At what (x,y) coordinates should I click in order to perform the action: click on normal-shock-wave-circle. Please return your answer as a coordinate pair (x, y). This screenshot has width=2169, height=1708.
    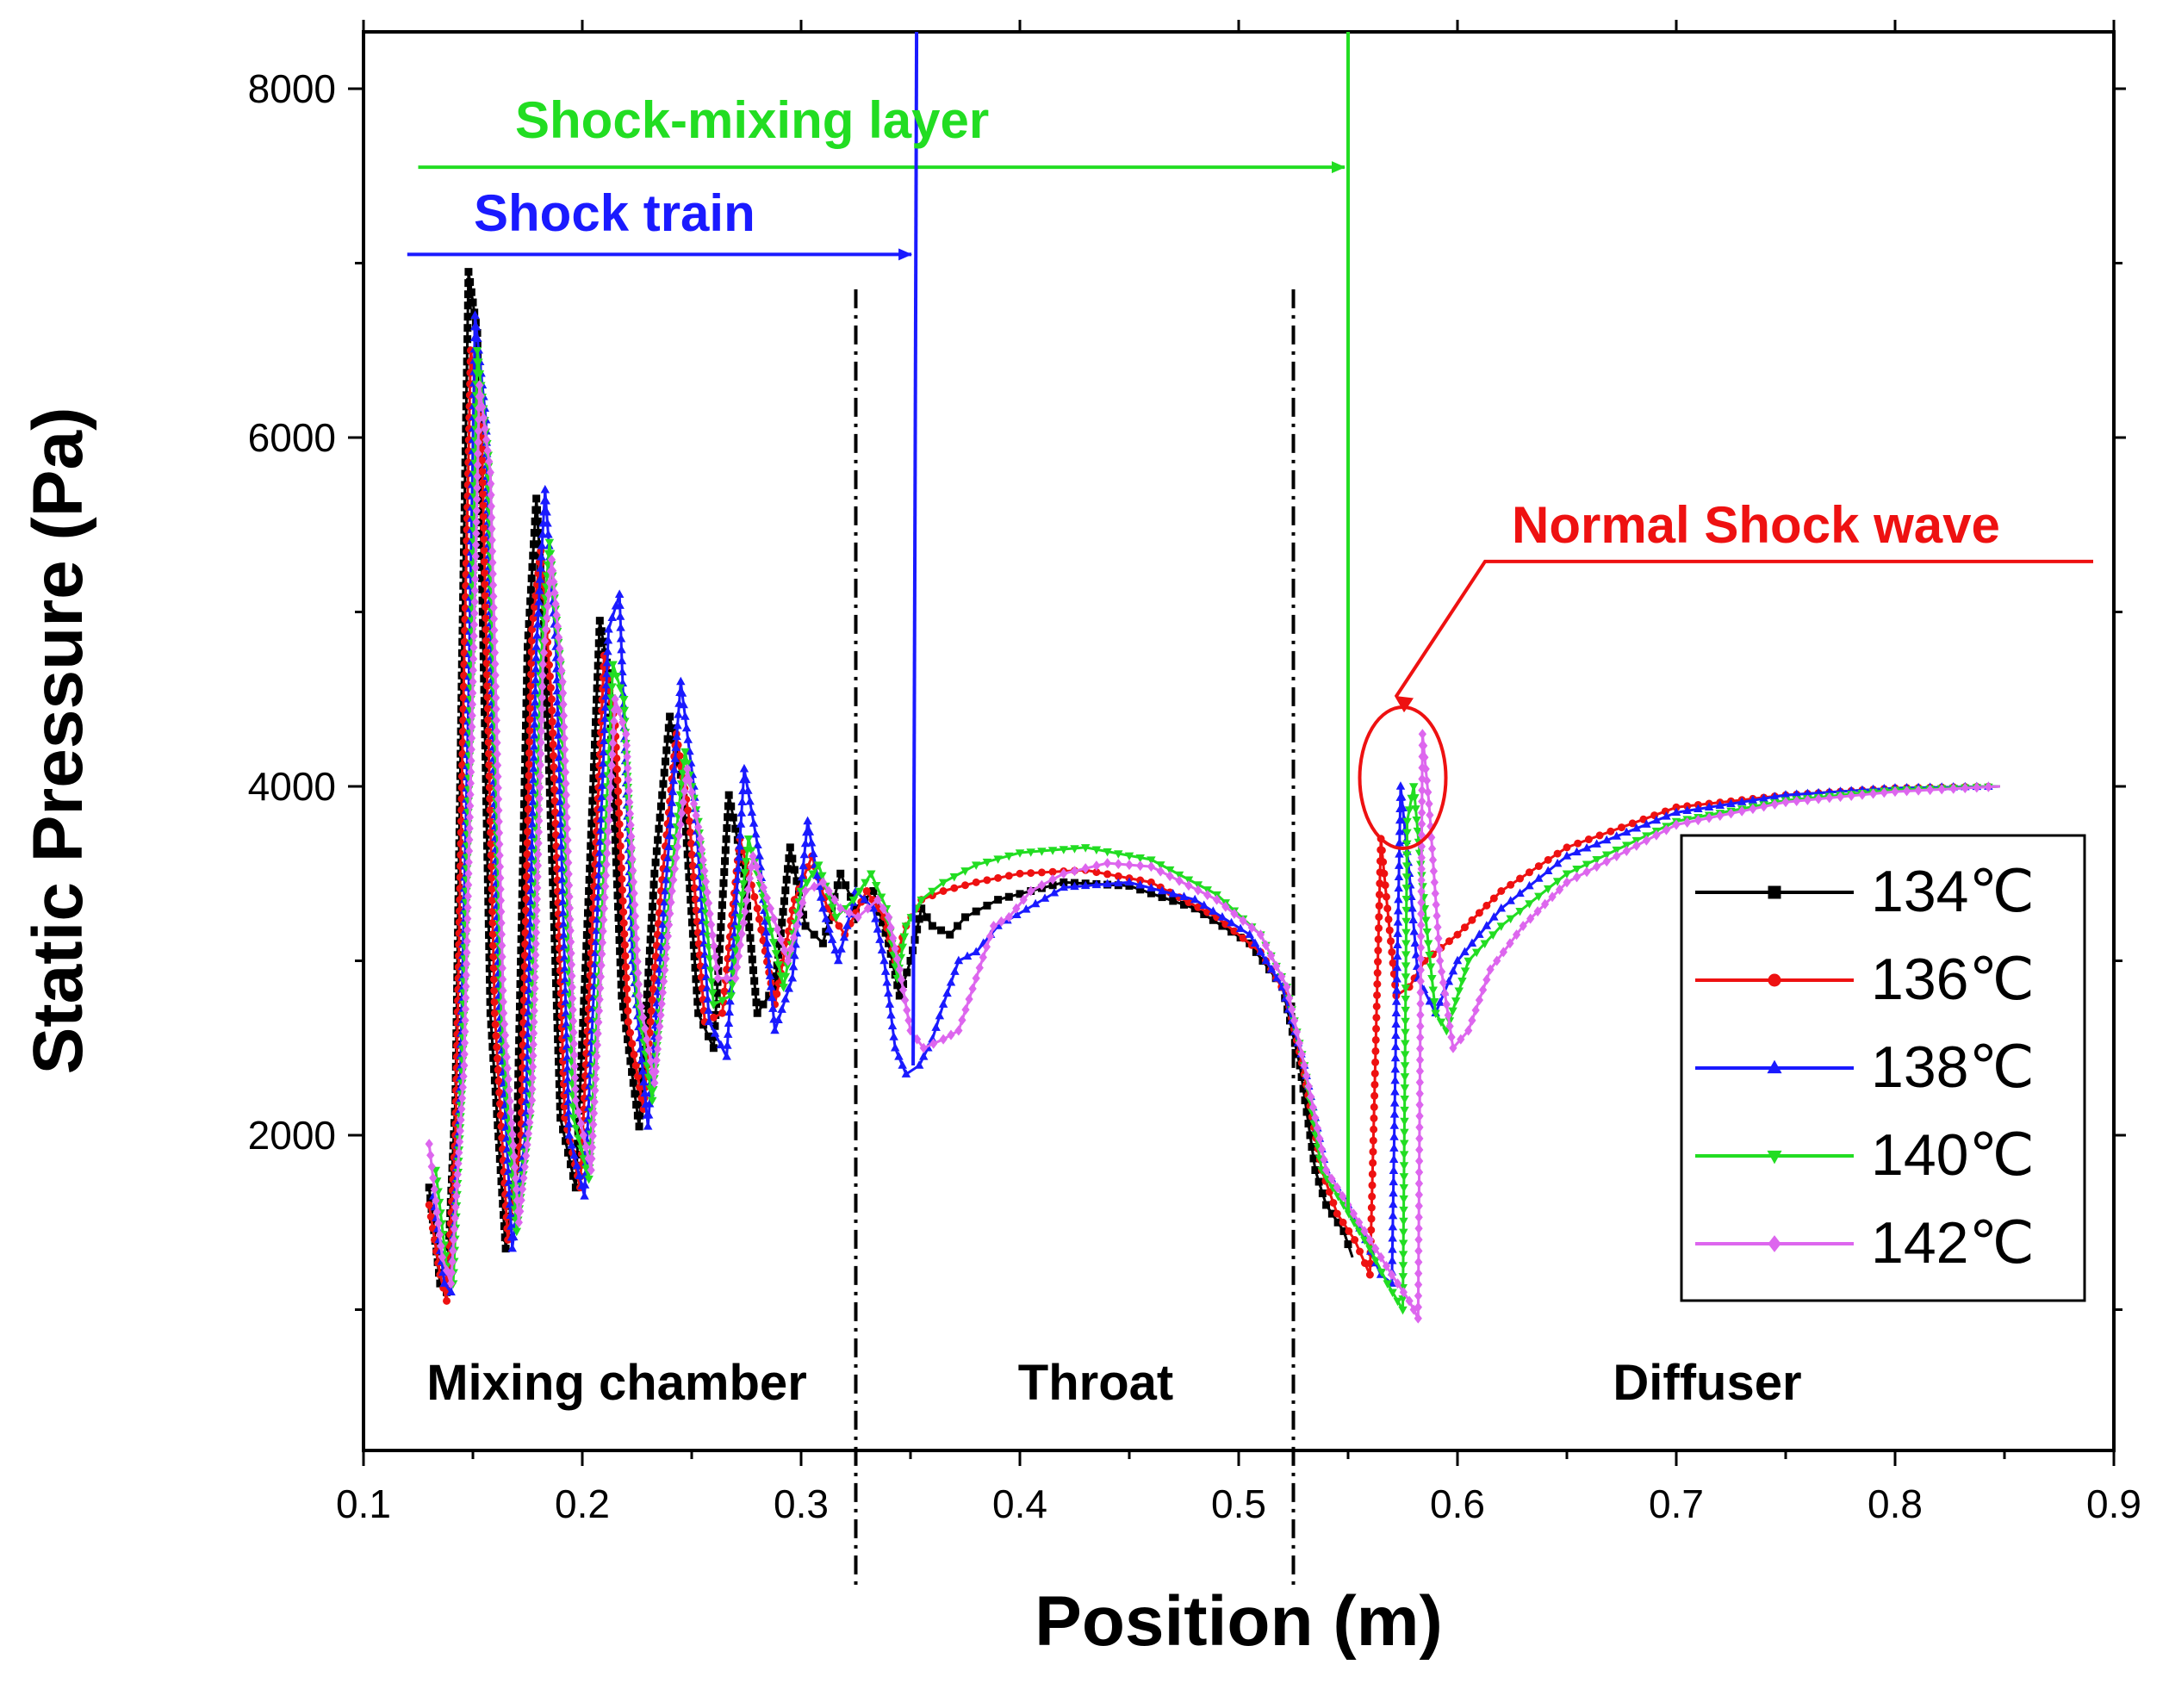
    Looking at the image, I should click on (1403, 777).